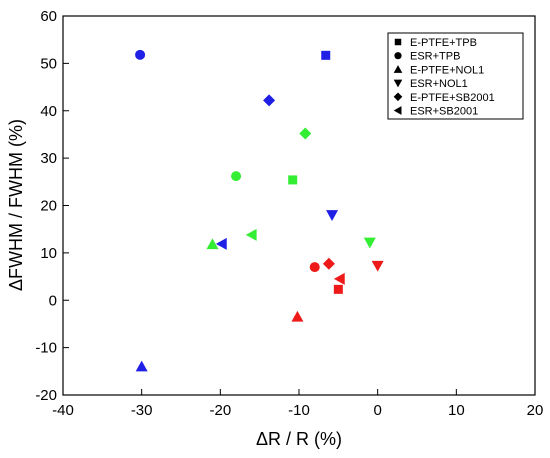 The width and height of the screenshot is (550, 458). I want to click on x-axis-title: ΔR / R (%), so click(299, 439).